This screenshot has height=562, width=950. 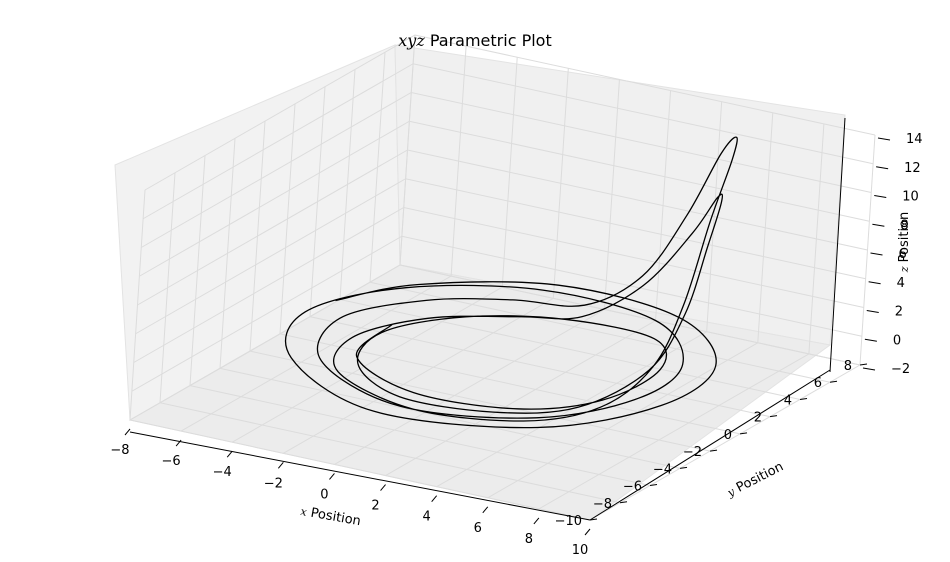 What do you see at coordinates (728, 435) in the screenshot?
I see `y-tick-label: 0` at bounding box center [728, 435].